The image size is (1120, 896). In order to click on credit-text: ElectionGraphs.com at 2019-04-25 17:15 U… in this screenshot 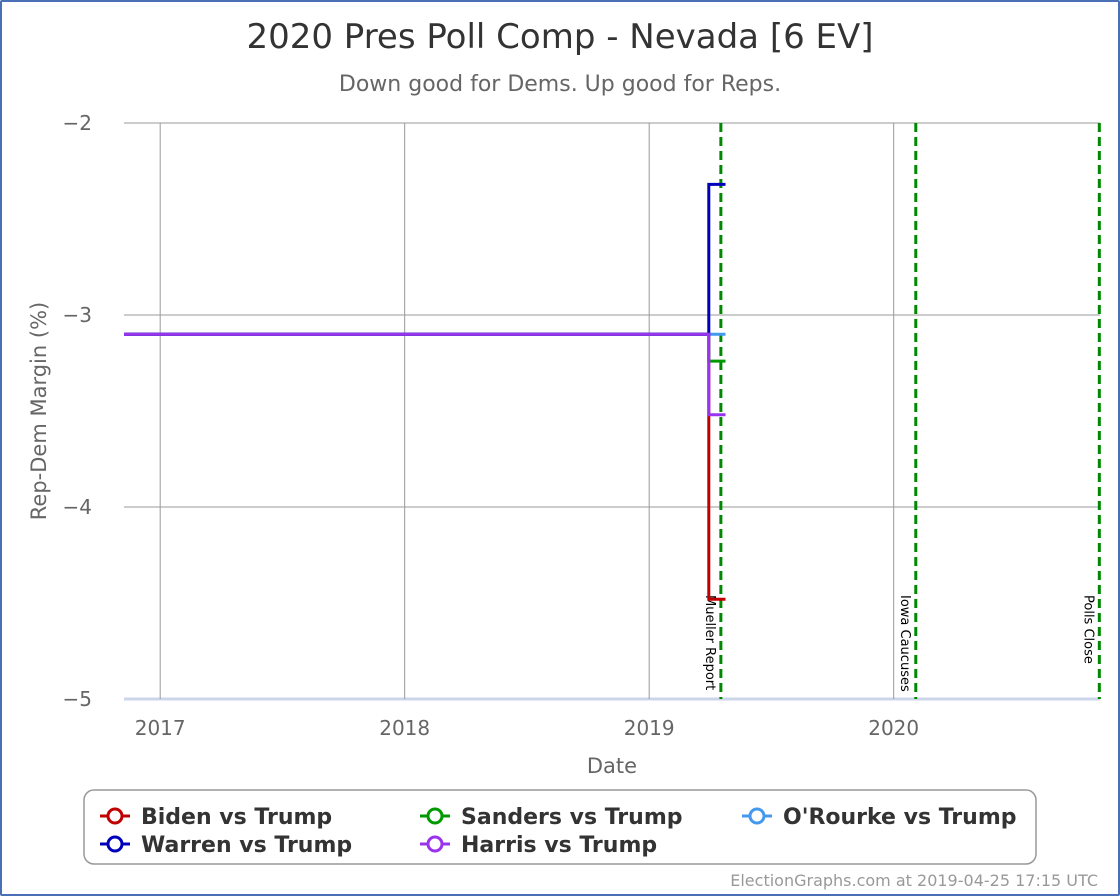, I will do `click(914, 880)`.